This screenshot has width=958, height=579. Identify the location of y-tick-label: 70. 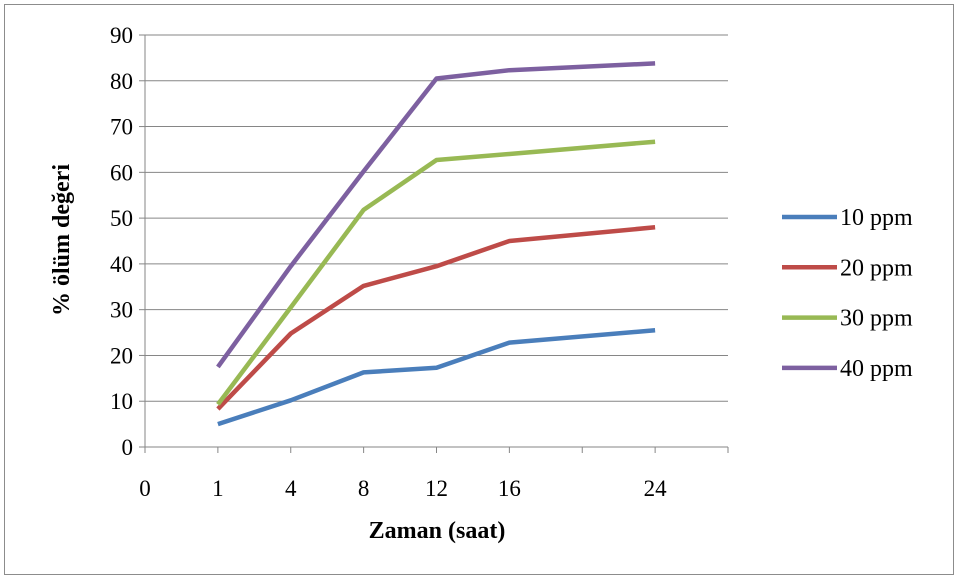
(121, 127).